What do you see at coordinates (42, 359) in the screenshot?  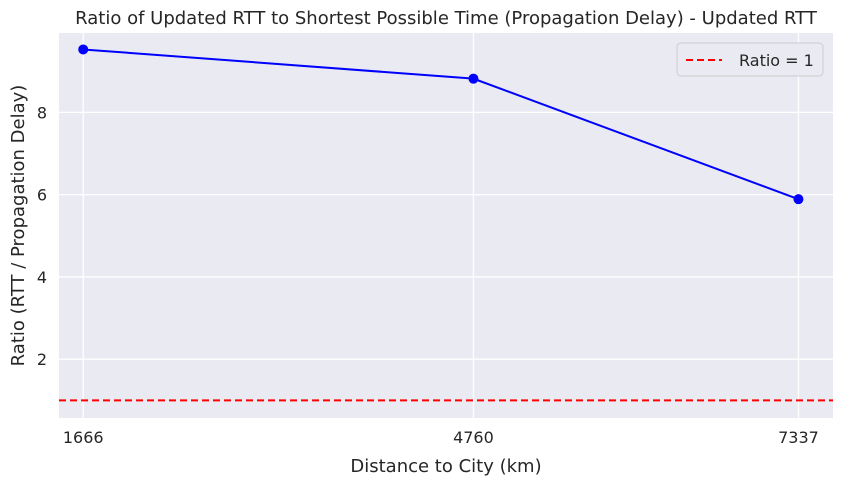 I see `y-tick-label: 2` at bounding box center [42, 359].